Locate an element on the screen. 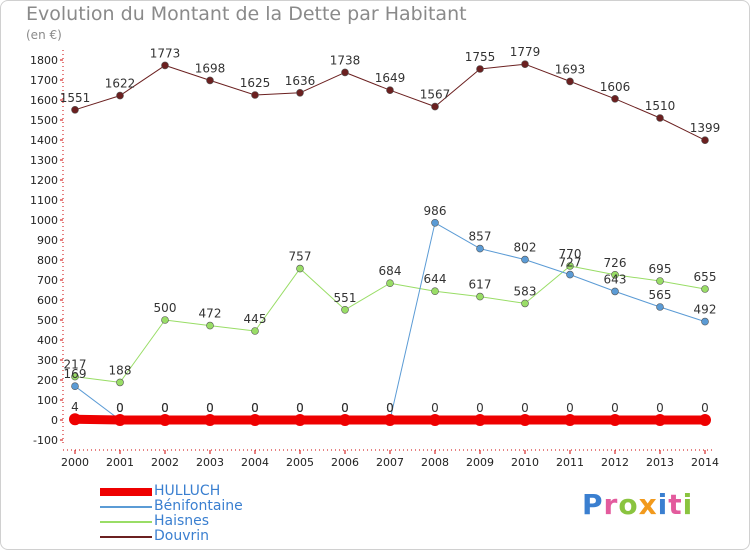 This screenshot has height=550, width=750. y-tick-label: 1800 is located at coordinates (44, 60).